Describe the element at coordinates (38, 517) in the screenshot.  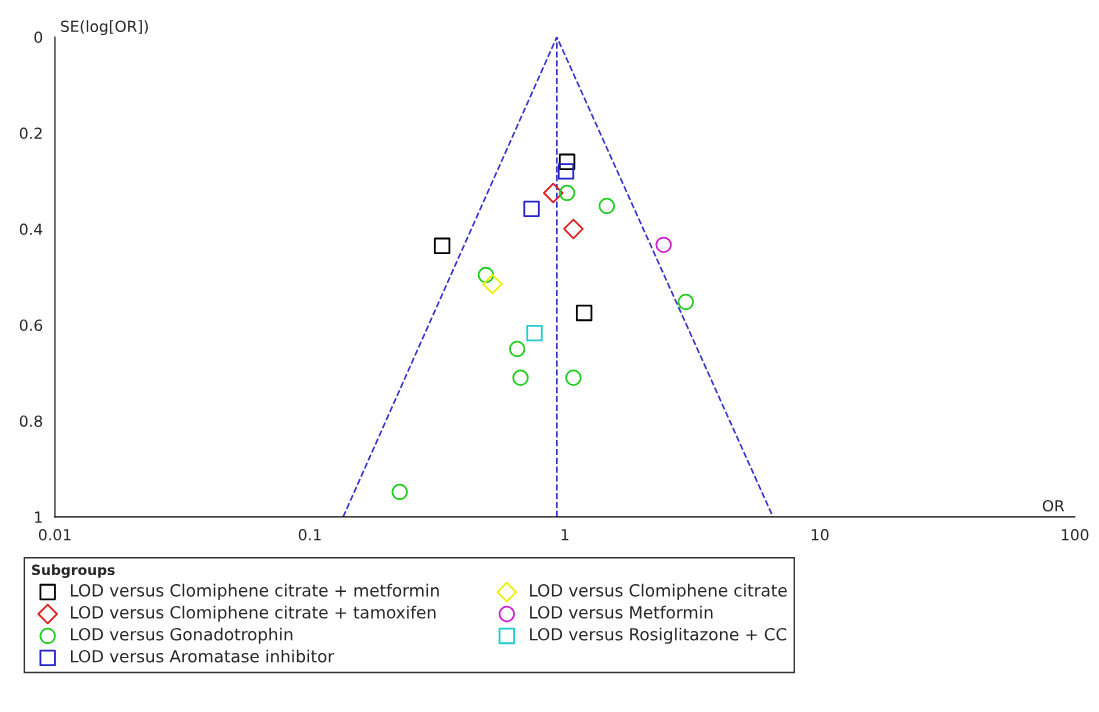
I see `y-tick-label: 1` at that location.